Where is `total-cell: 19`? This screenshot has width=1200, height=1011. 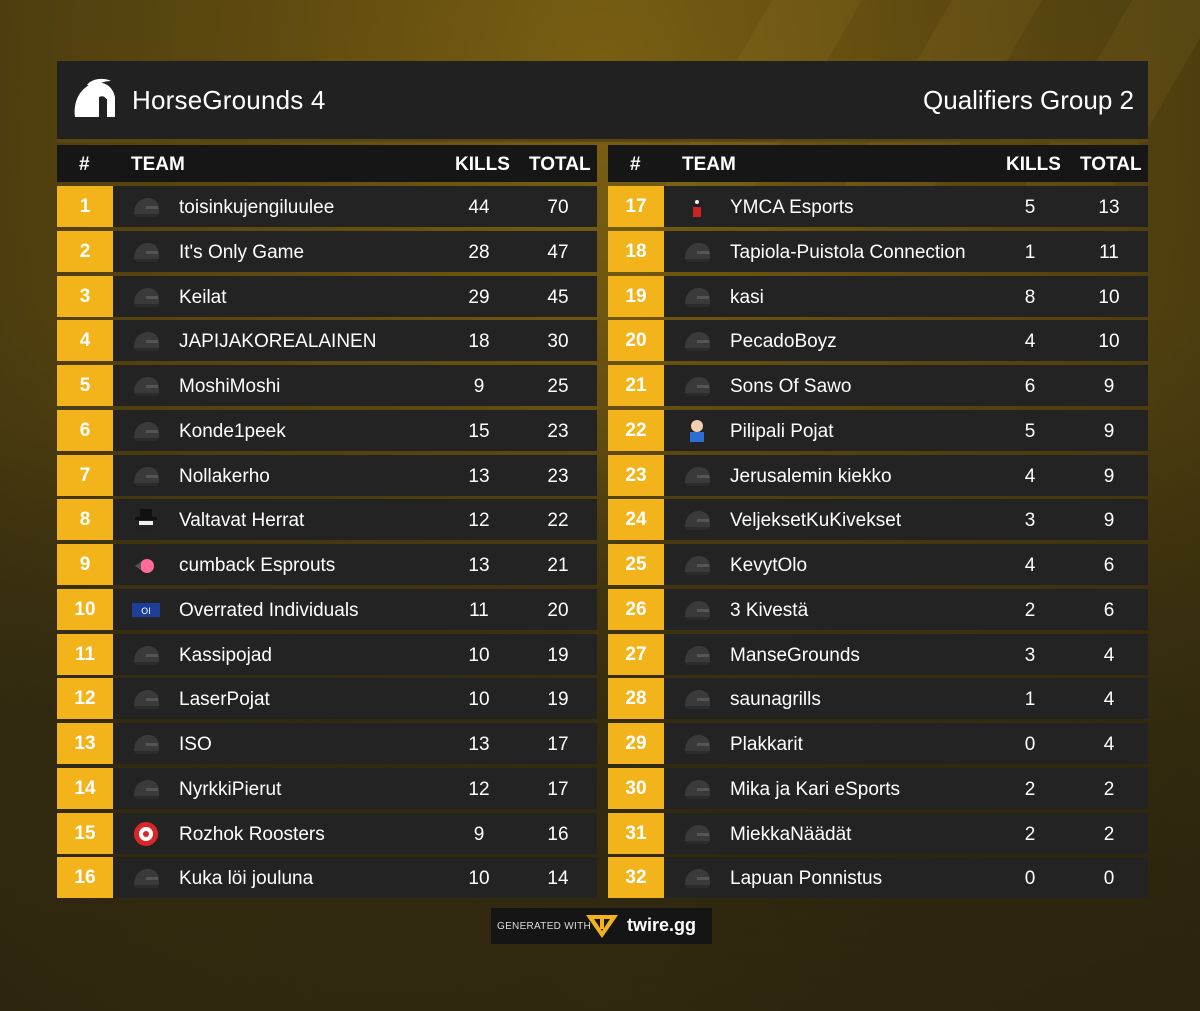
total-cell: 19 is located at coordinates (558, 655).